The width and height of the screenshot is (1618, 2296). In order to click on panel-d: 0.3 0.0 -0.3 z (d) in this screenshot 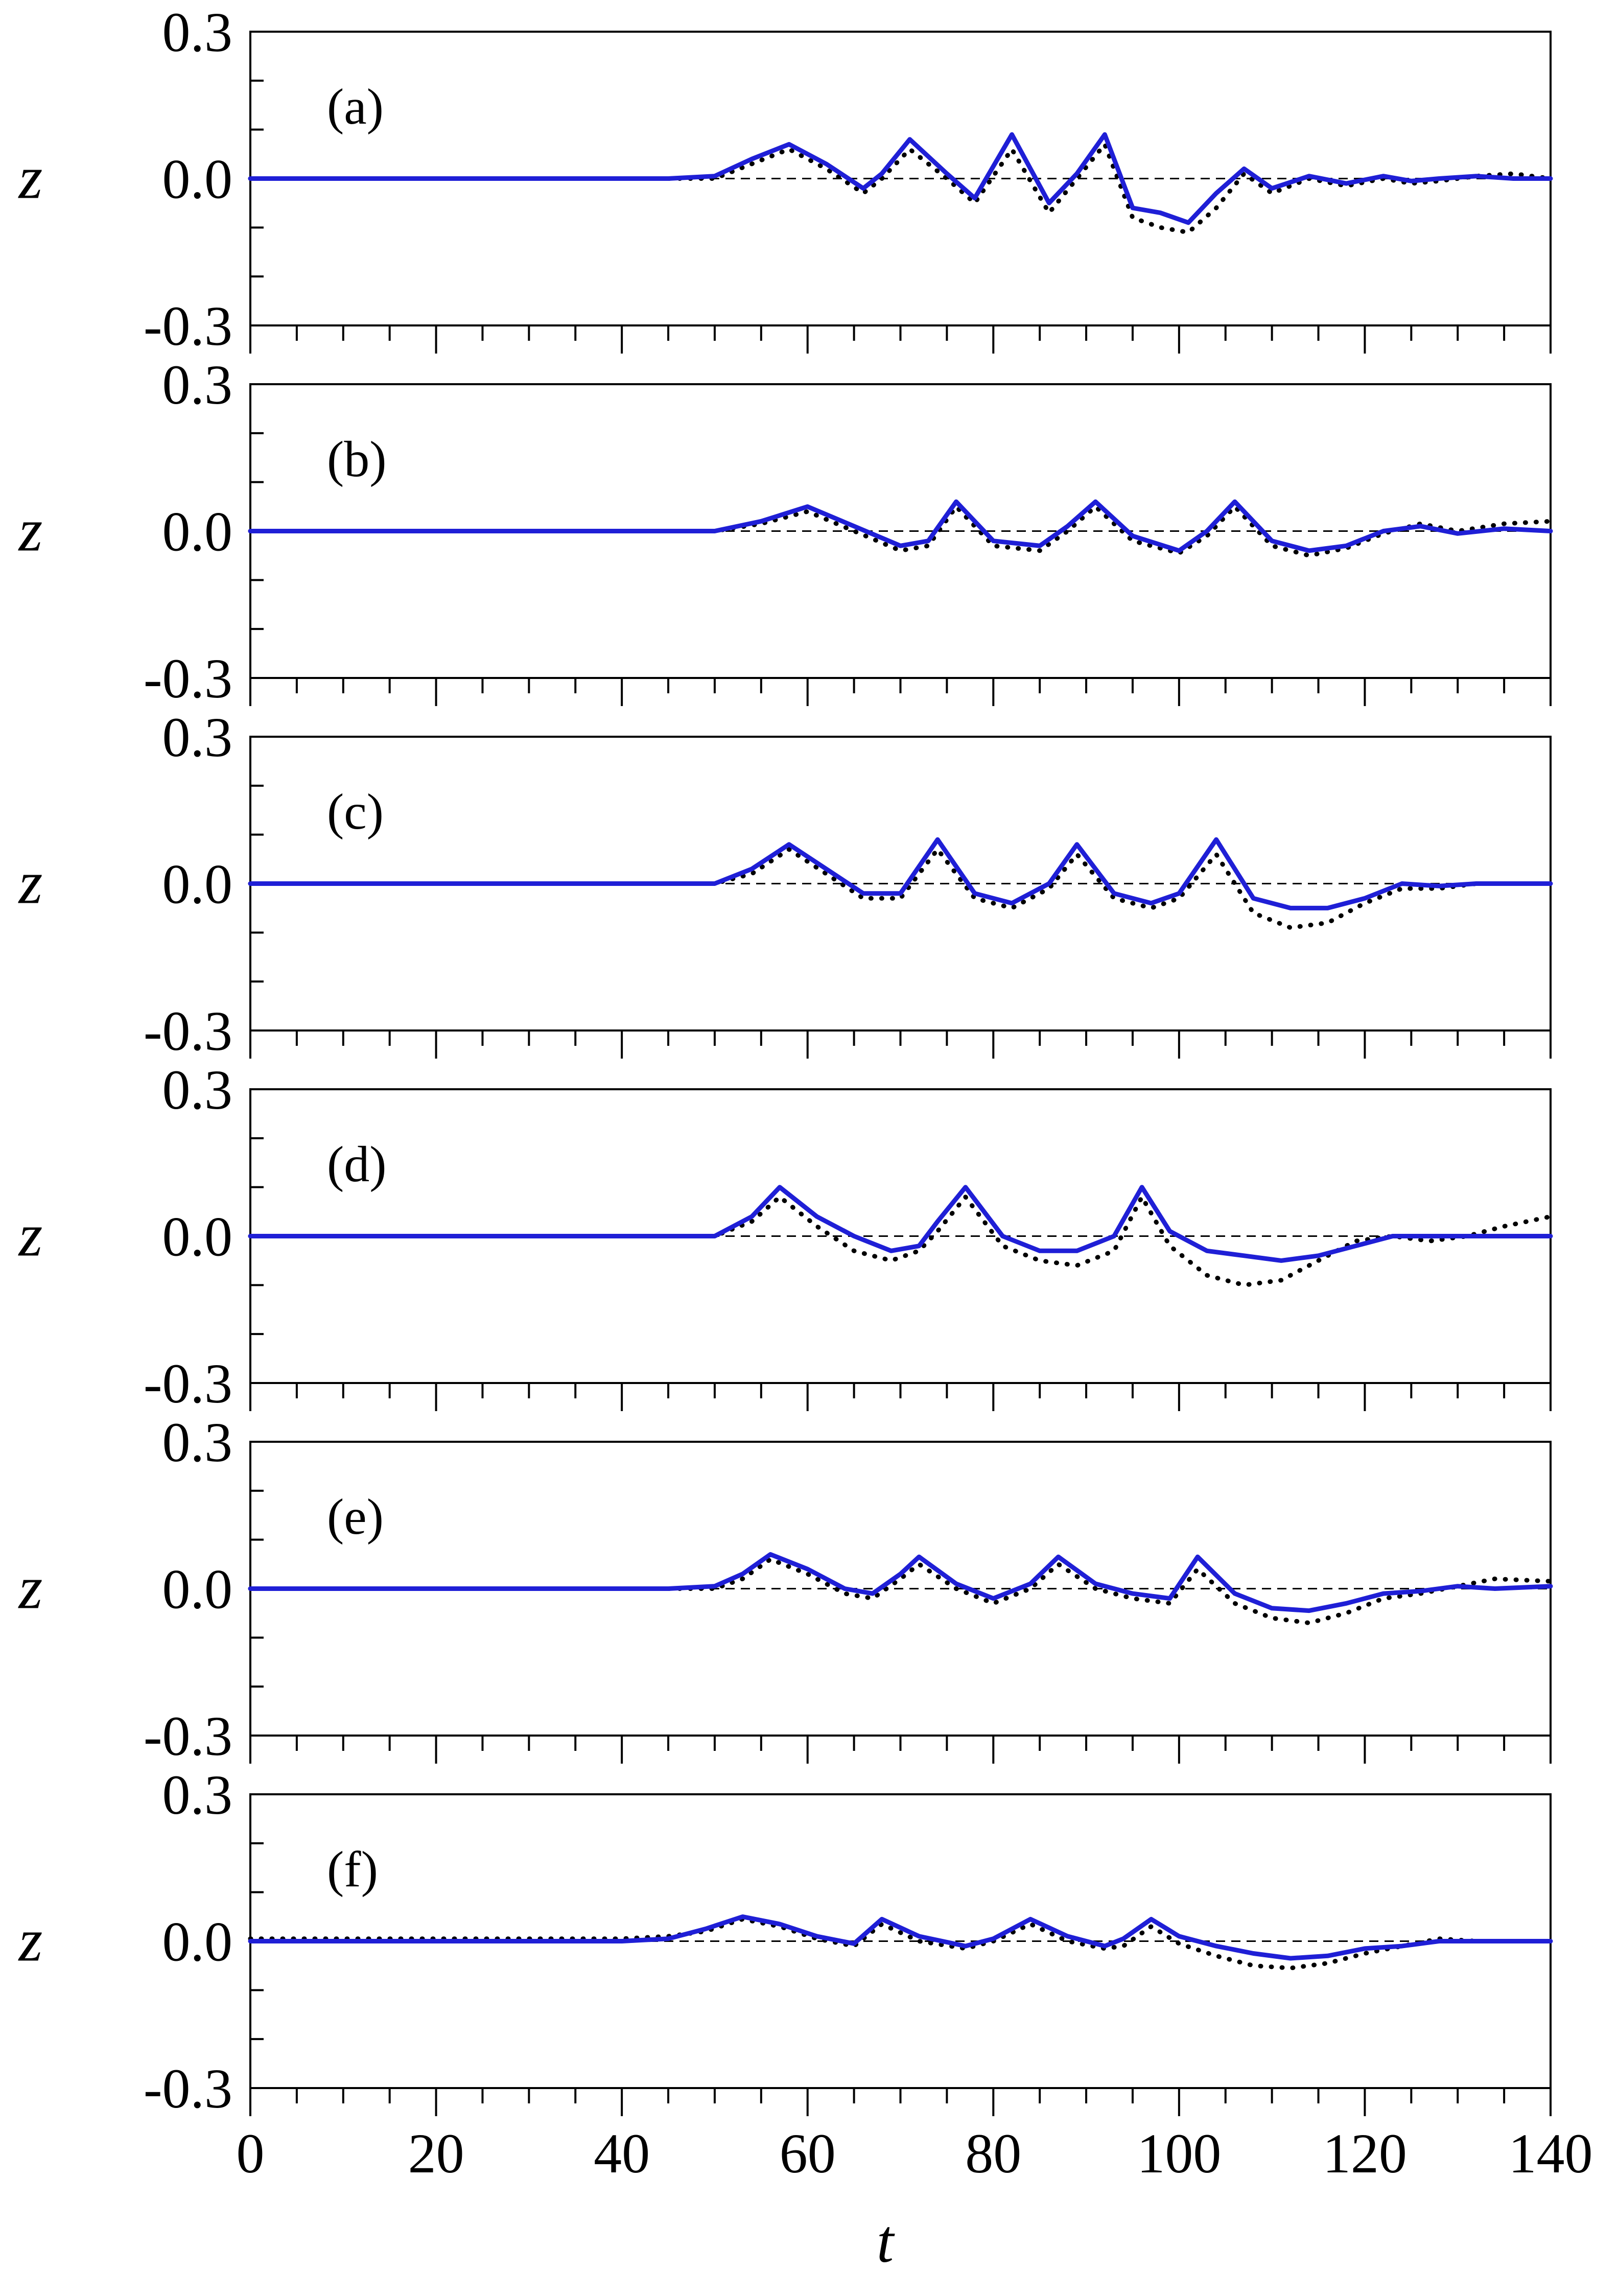, I will do `click(785, 1237)`.